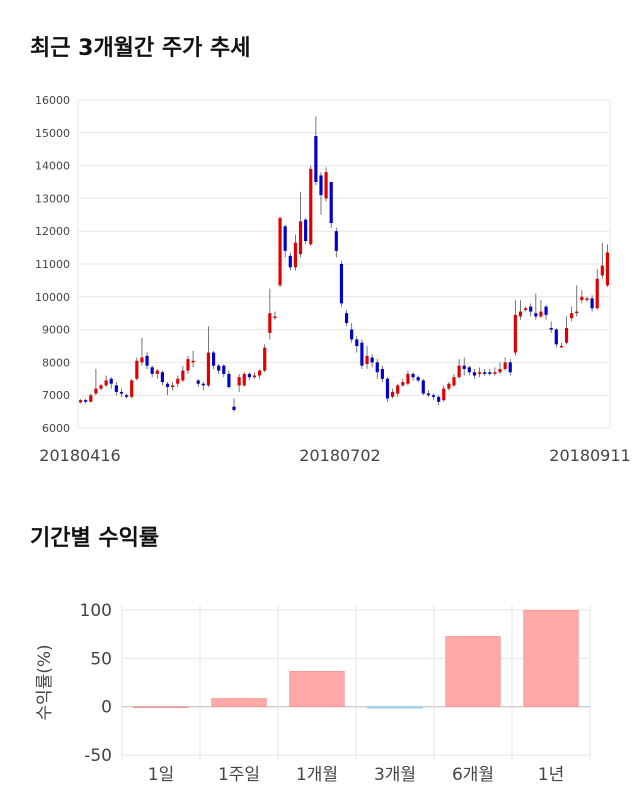 The height and width of the screenshot is (810, 640). I want to click on price-tick-label: 10000, so click(52, 297).